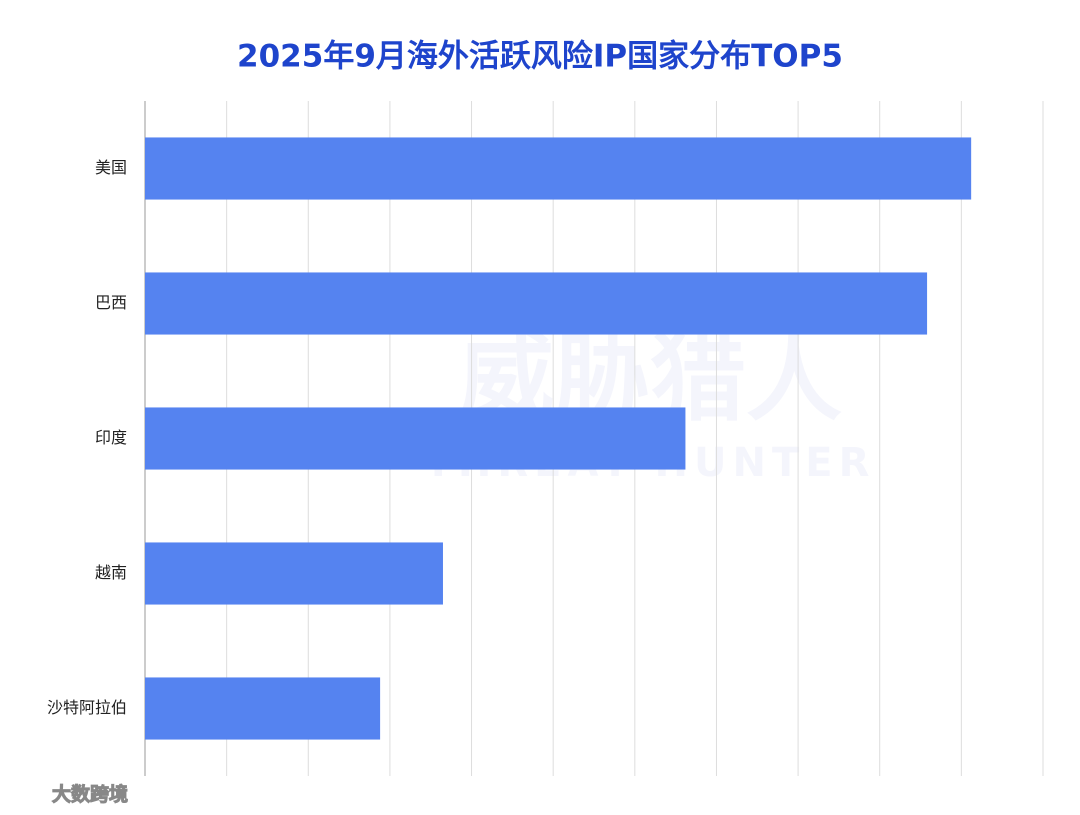 This screenshot has width=1080, height=815. What do you see at coordinates (111, 302) in the screenshot?
I see `y-tick-label: 巴西` at bounding box center [111, 302].